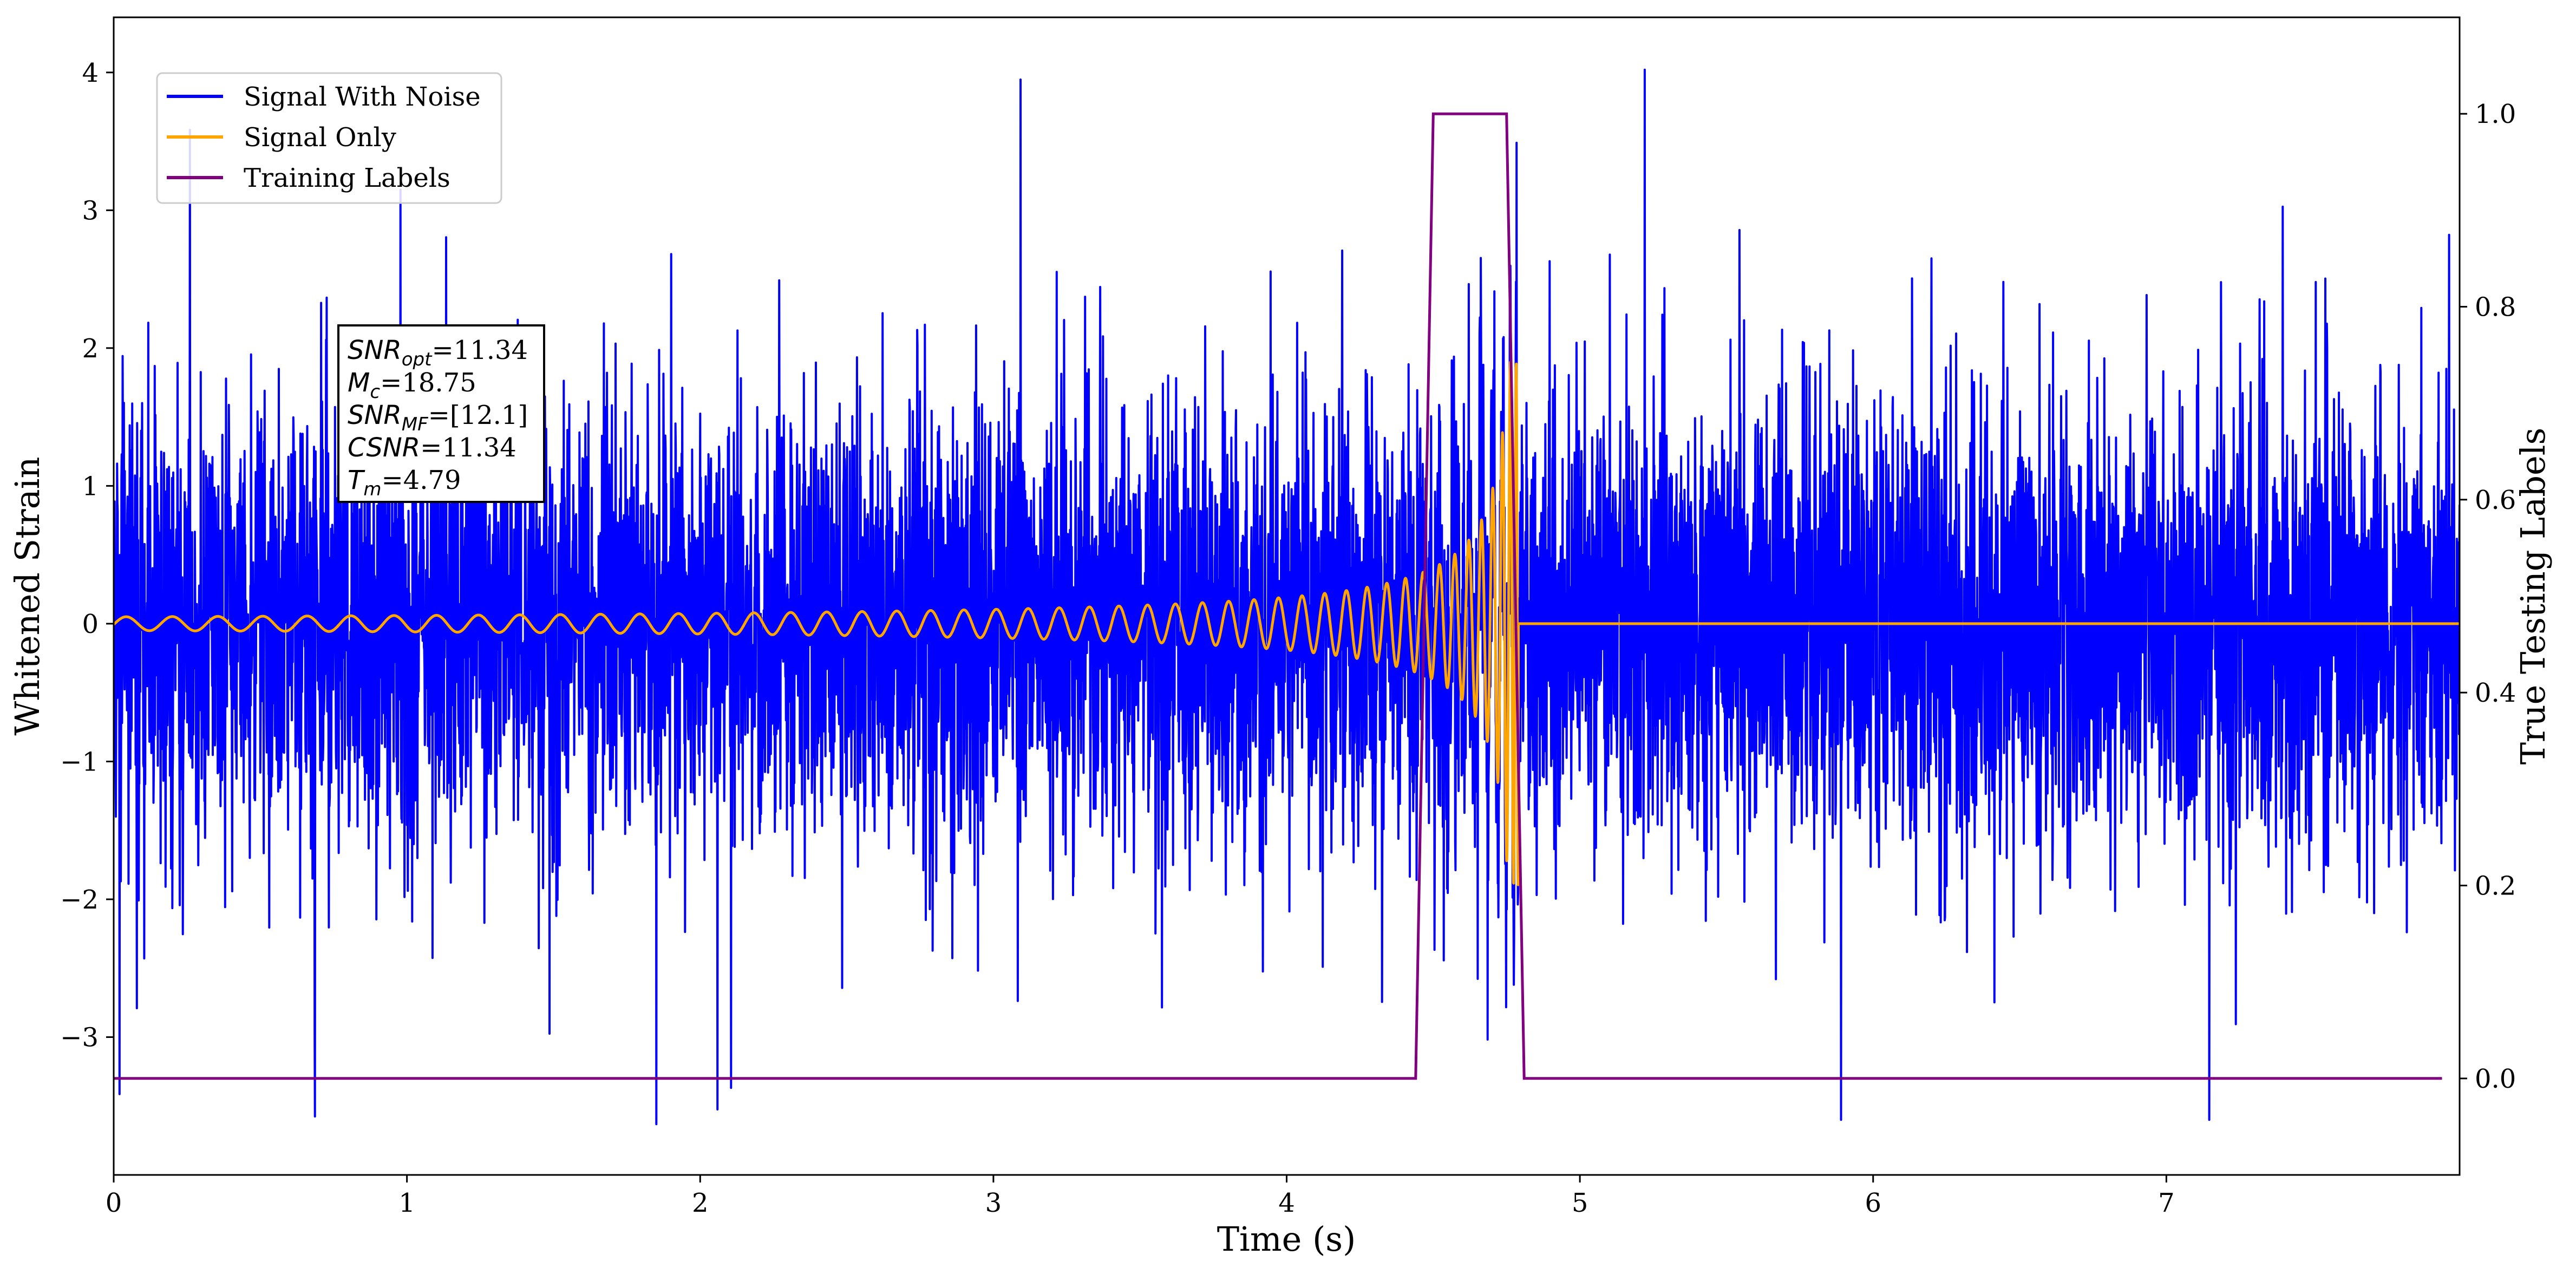 The height and width of the screenshot is (1274, 2576). I want to click on x-tick-label: 2, so click(700, 1203).